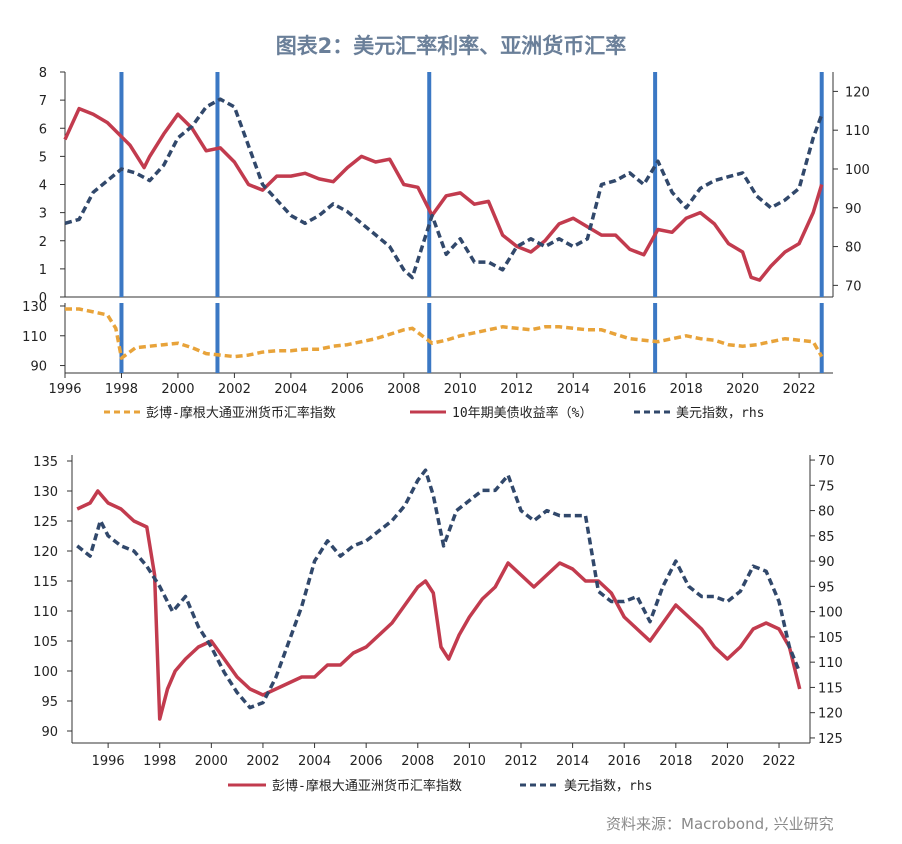  Describe the element at coordinates (367, 786) in the screenshot. I see `legend-bottom-red-label: 彭博-摩根大通亚洲货币汇率指数` at that location.